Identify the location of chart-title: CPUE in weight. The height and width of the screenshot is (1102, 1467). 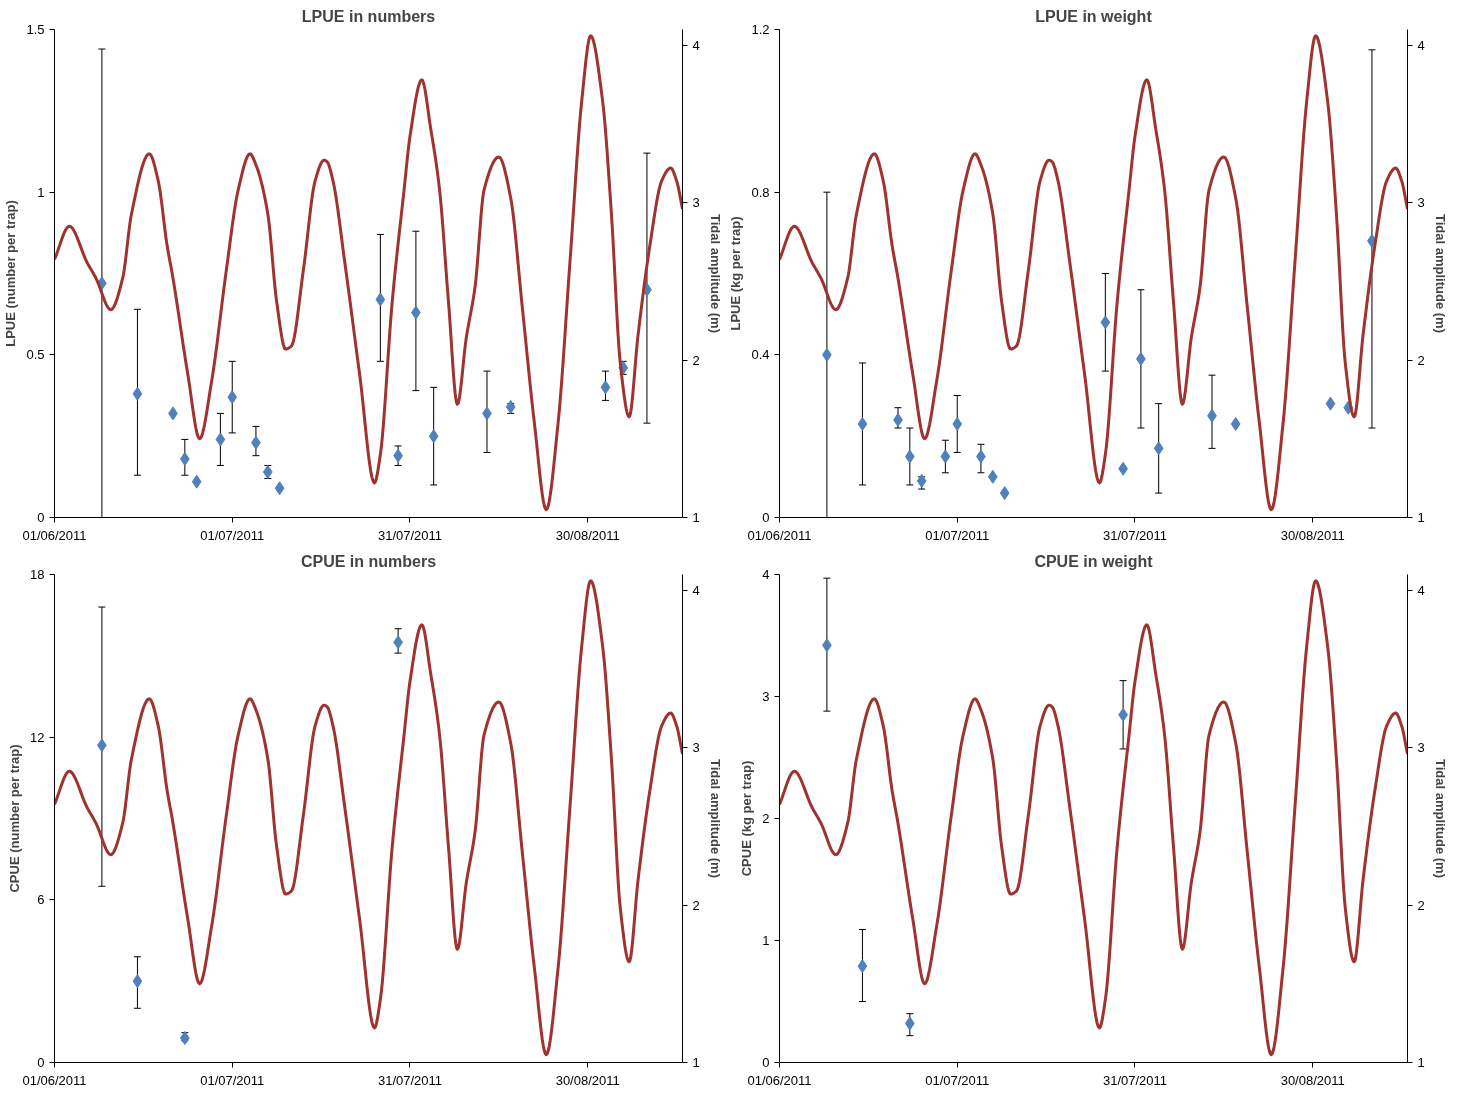
(1094, 561).